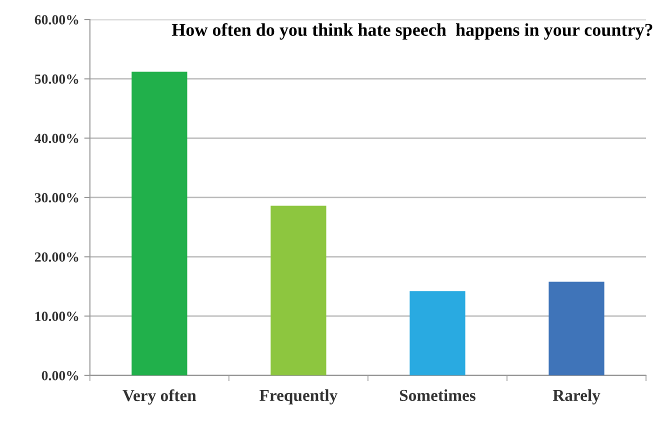  Describe the element at coordinates (412, 31) in the screenshot. I see `chart-title: How often do you think hate speech happens in your country?` at that location.